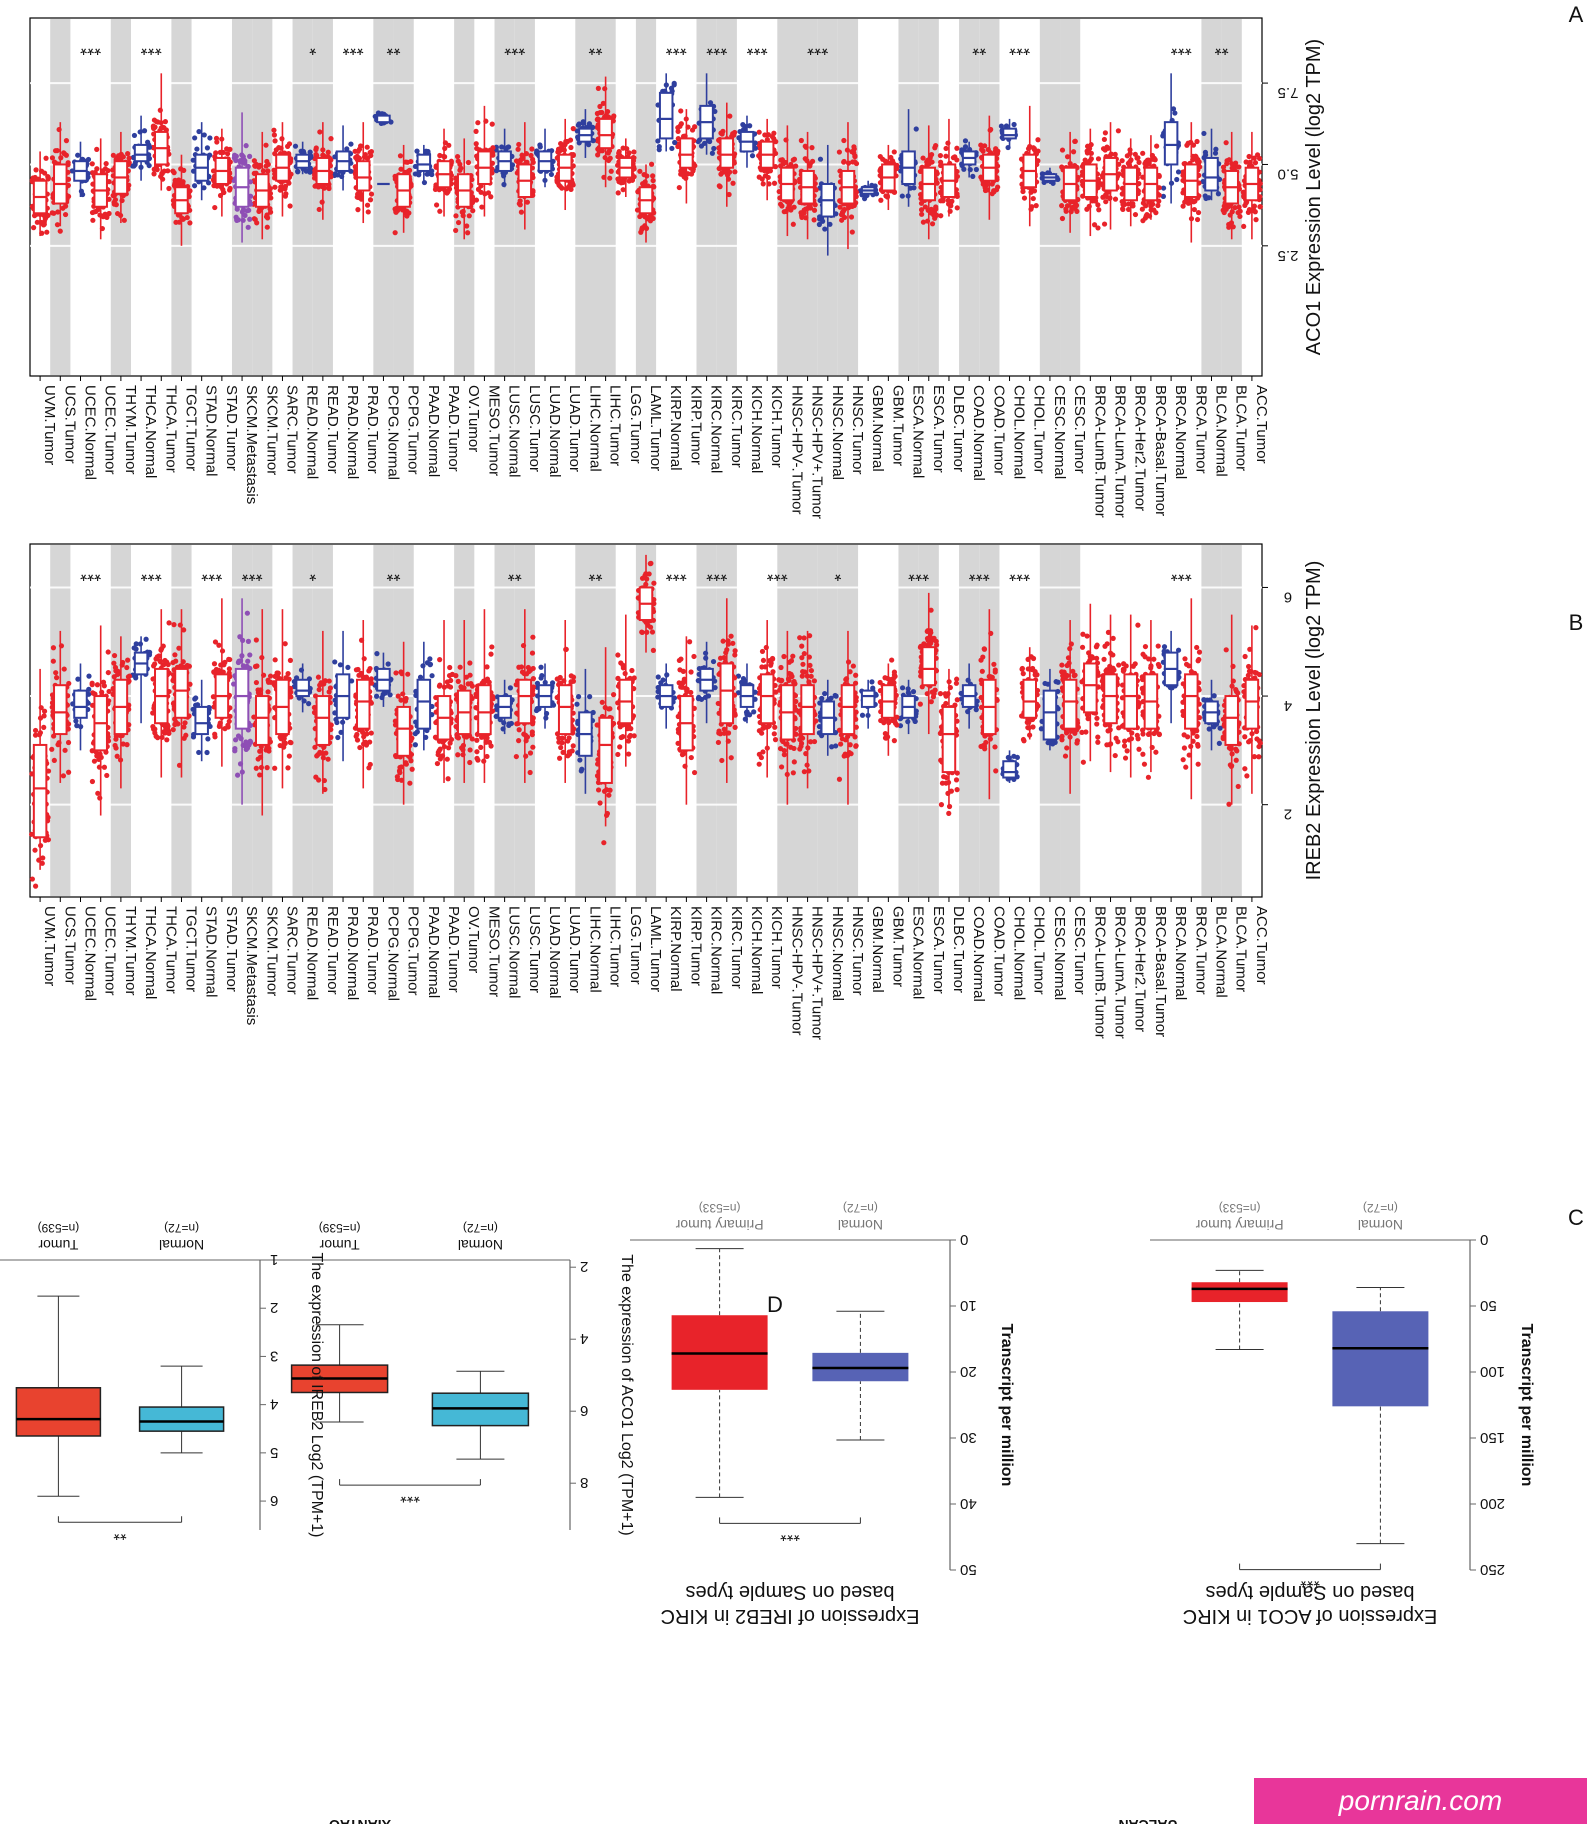 This screenshot has height=1829, width=1587. Describe the element at coordinates (433, 431) in the screenshot. I see `category-label: PAAD.Normal` at that location.